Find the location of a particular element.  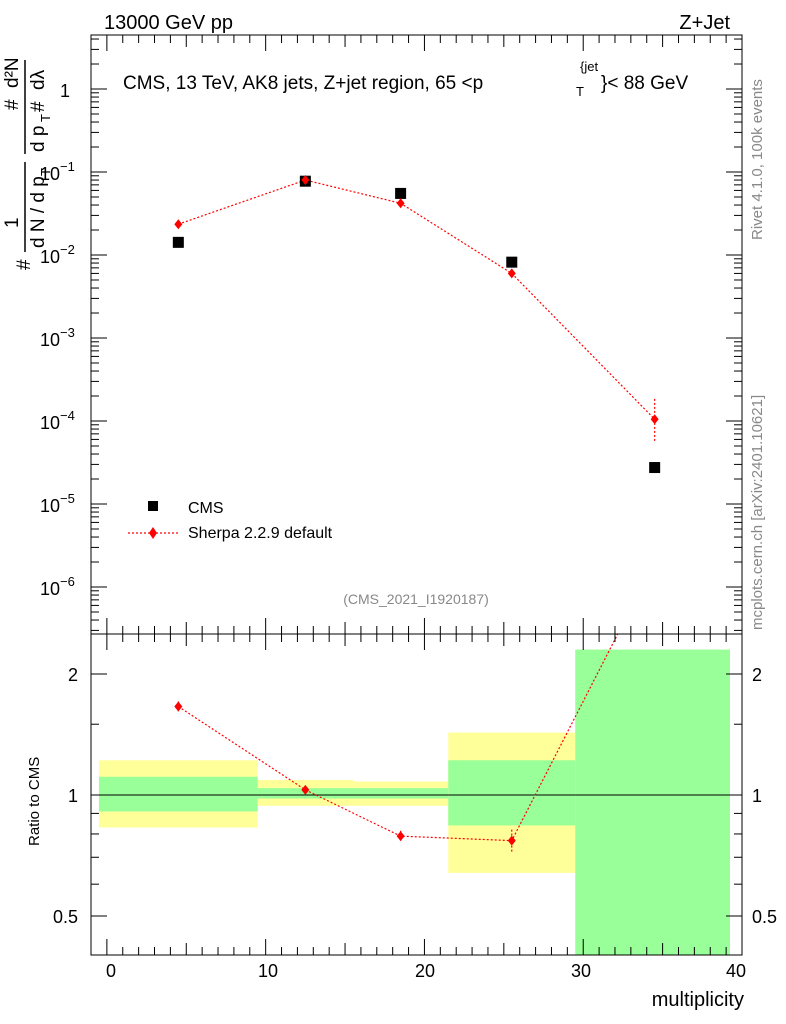

y-tick-label-1e-4: 10 −4 is located at coordinates (57, 420).